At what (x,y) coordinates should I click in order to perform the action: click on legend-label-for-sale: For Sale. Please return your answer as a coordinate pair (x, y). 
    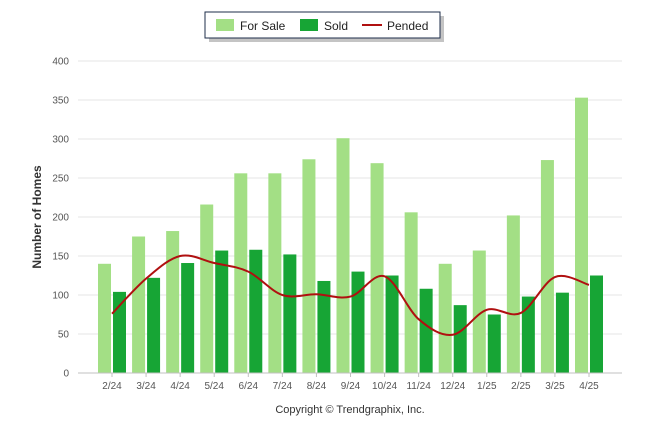
    Looking at the image, I should click on (263, 26).